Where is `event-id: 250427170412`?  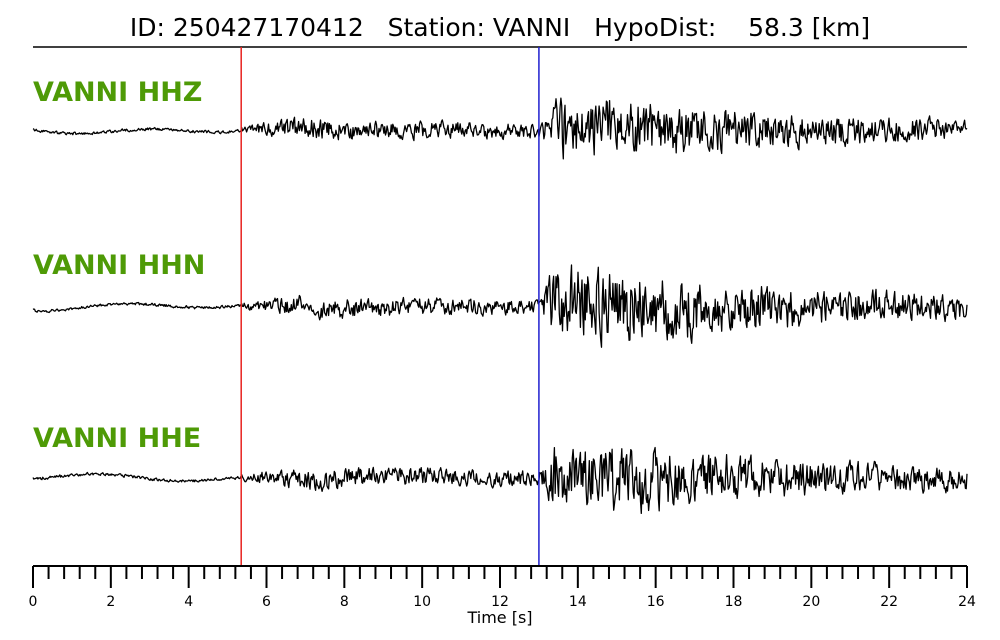
event-id: 250427170412 is located at coordinates (268, 27).